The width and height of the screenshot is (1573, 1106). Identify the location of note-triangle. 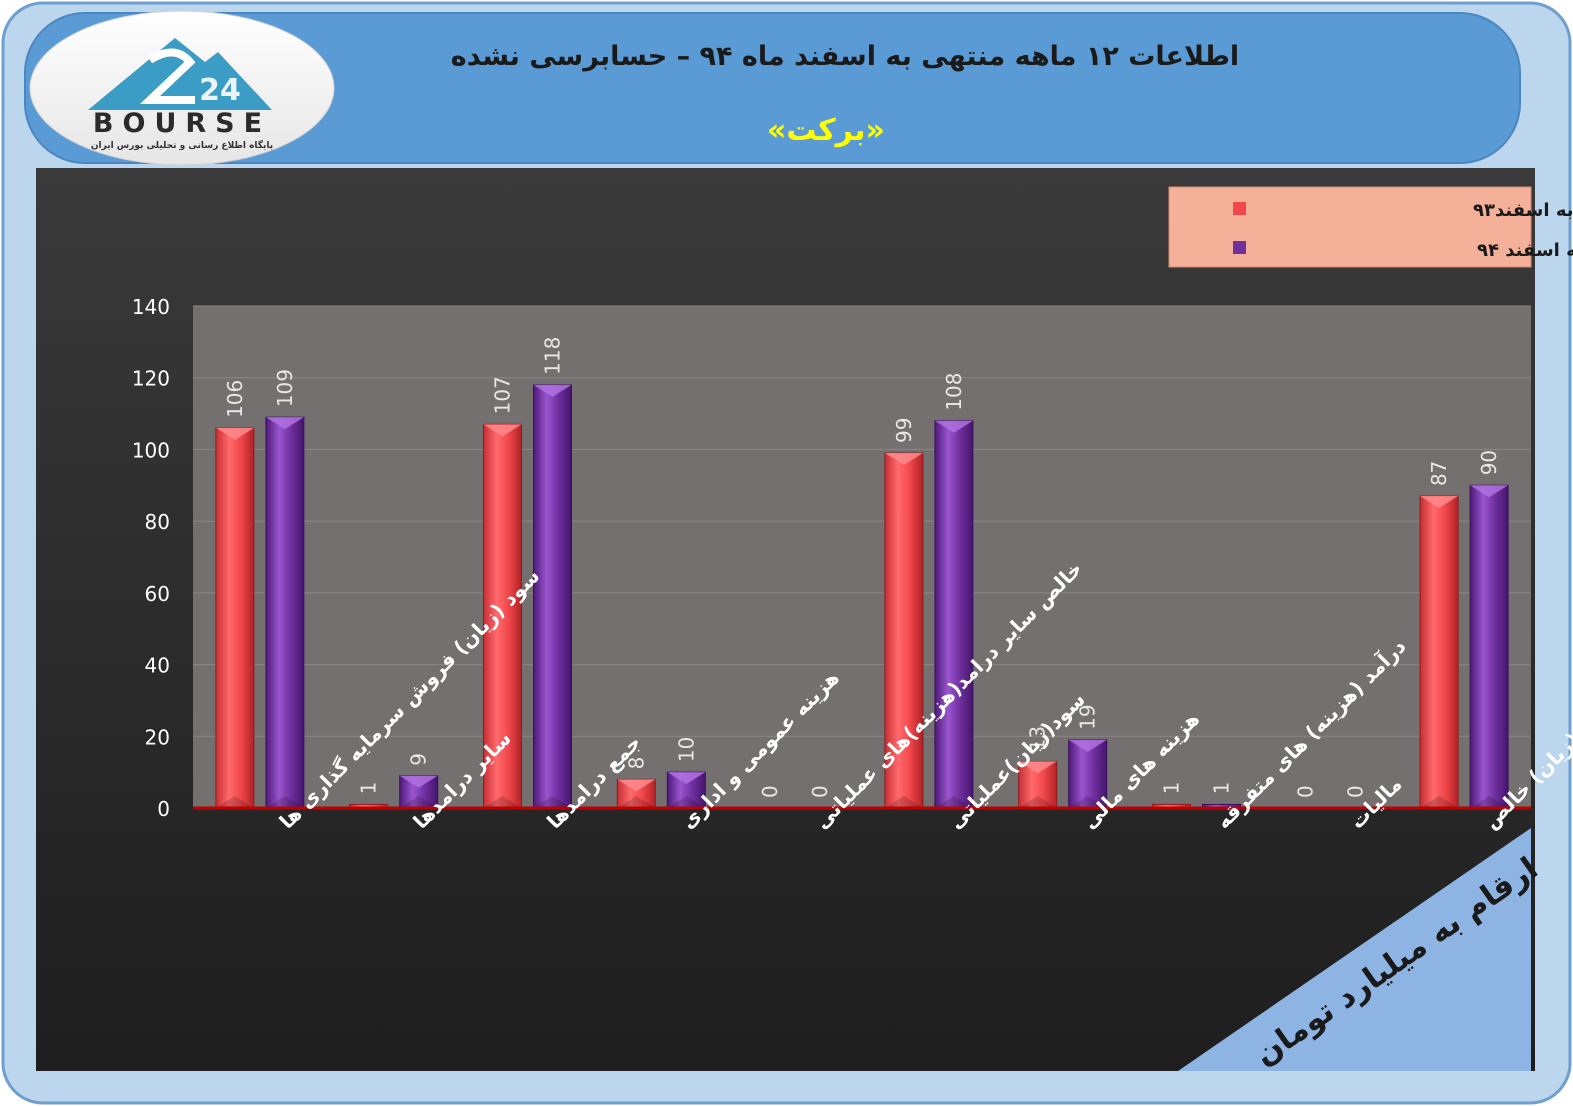
(1354, 949).